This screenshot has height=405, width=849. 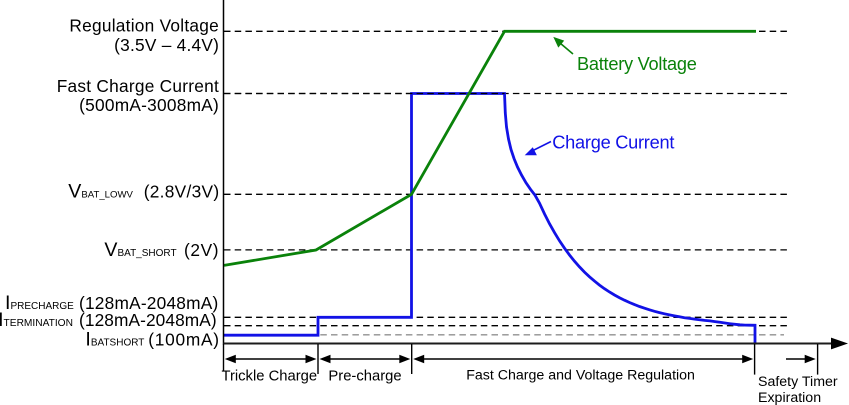 I want to click on svg-text: Fast Charge Current, so click(x=138, y=86).